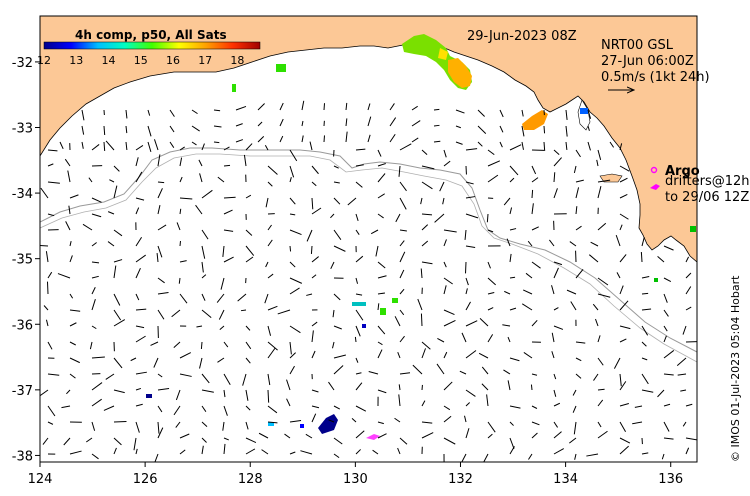 The height and width of the screenshot is (496, 750). Describe the element at coordinates (302, 426) in the screenshot. I see `sst-patch-h` at that location.